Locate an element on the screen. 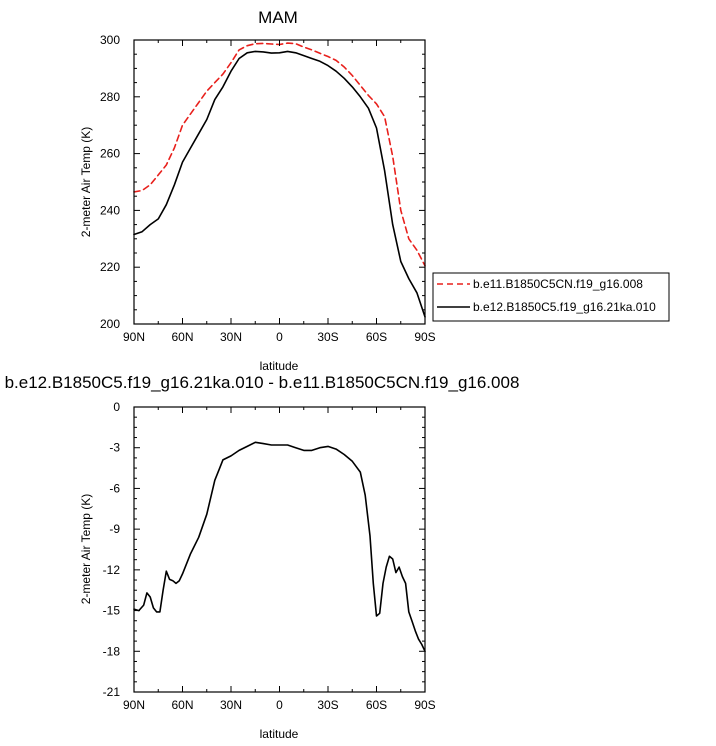 The height and width of the screenshot is (746, 716). bottom-ytick-label: -12 is located at coordinates (112, 570).